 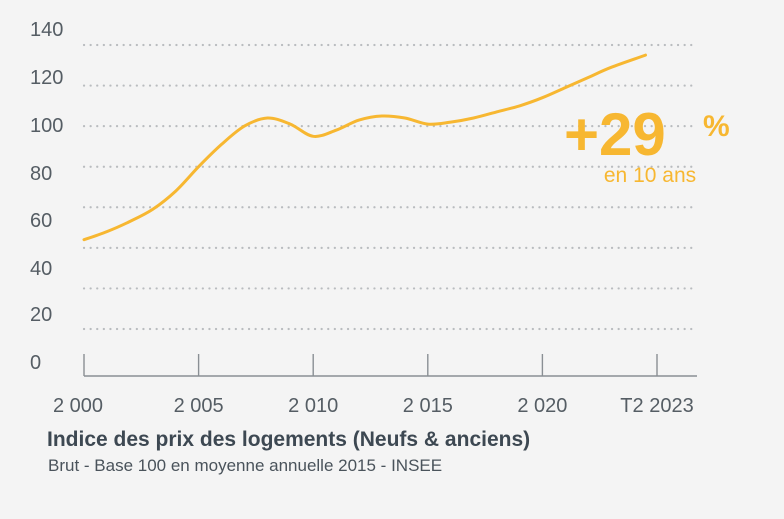 What do you see at coordinates (650, 175) in the screenshot?
I see `annotation-period: en 10 ans` at bounding box center [650, 175].